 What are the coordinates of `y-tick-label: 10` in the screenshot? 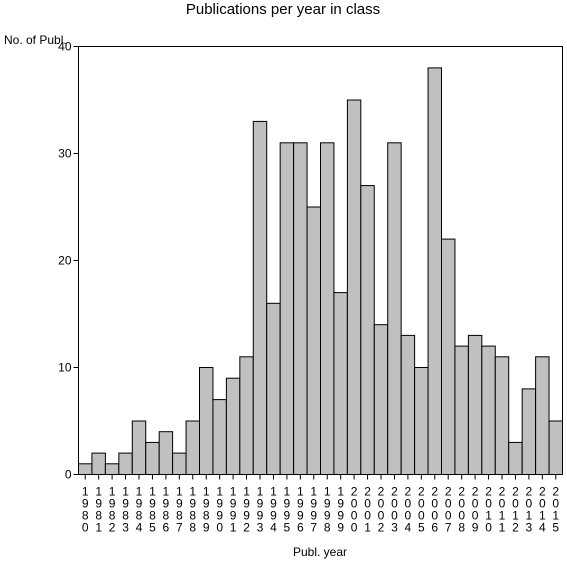 It's located at (65, 368).